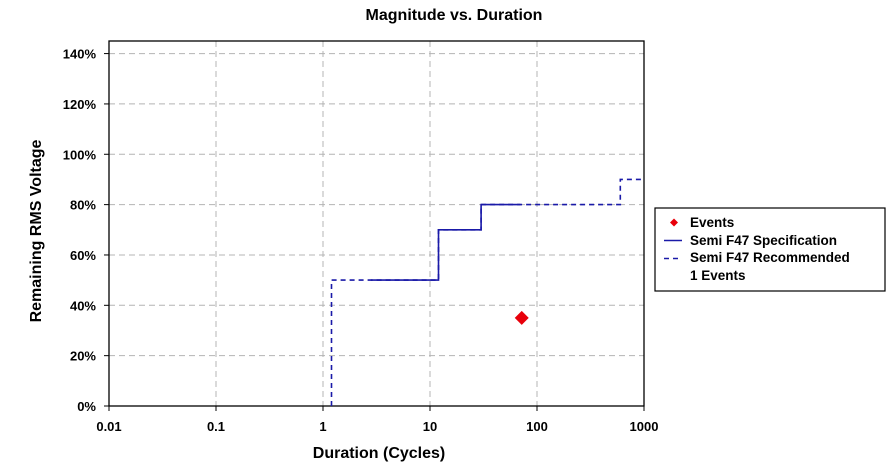 The height and width of the screenshot is (466, 893). I want to click on x-tick-label: 0.01, so click(108, 426).